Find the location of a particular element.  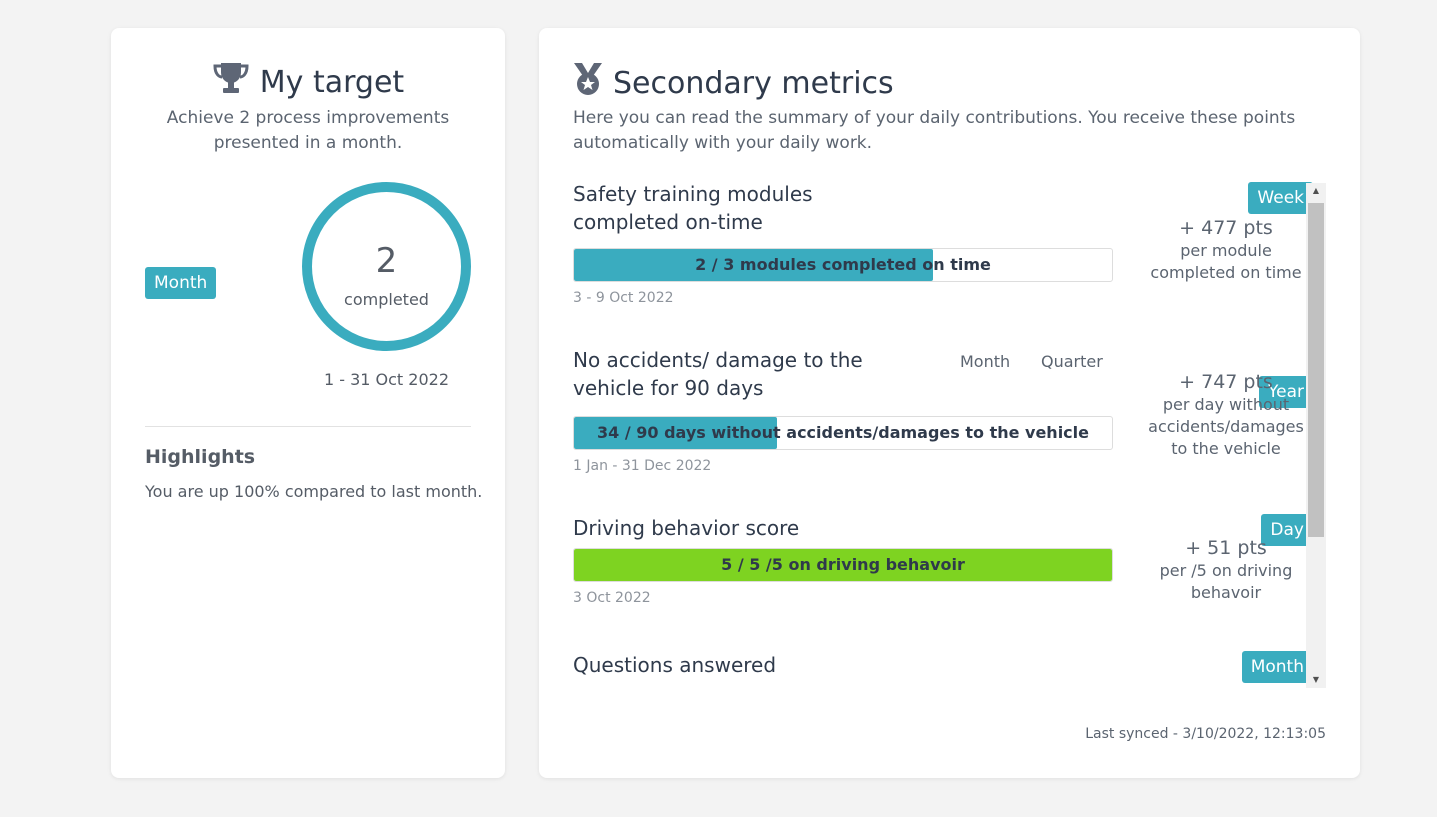

last-synced: Last synced - 3/10/2022, 12:13:05 is located at coordinates (1205, 734).